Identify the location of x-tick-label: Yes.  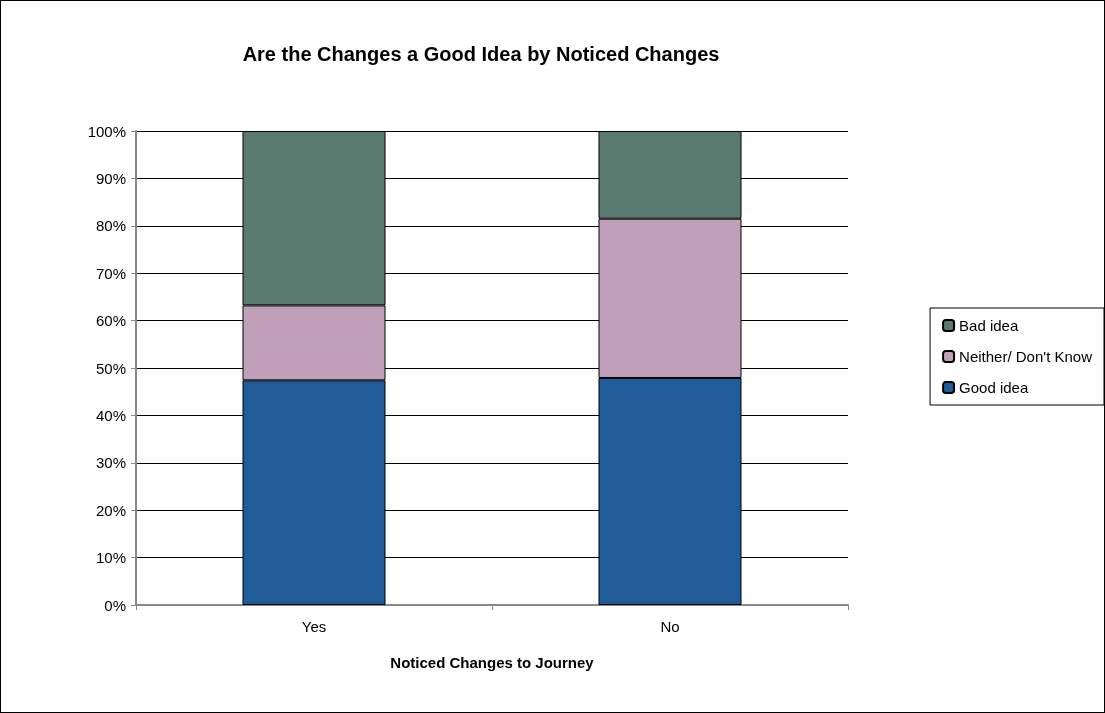
(314, 626).